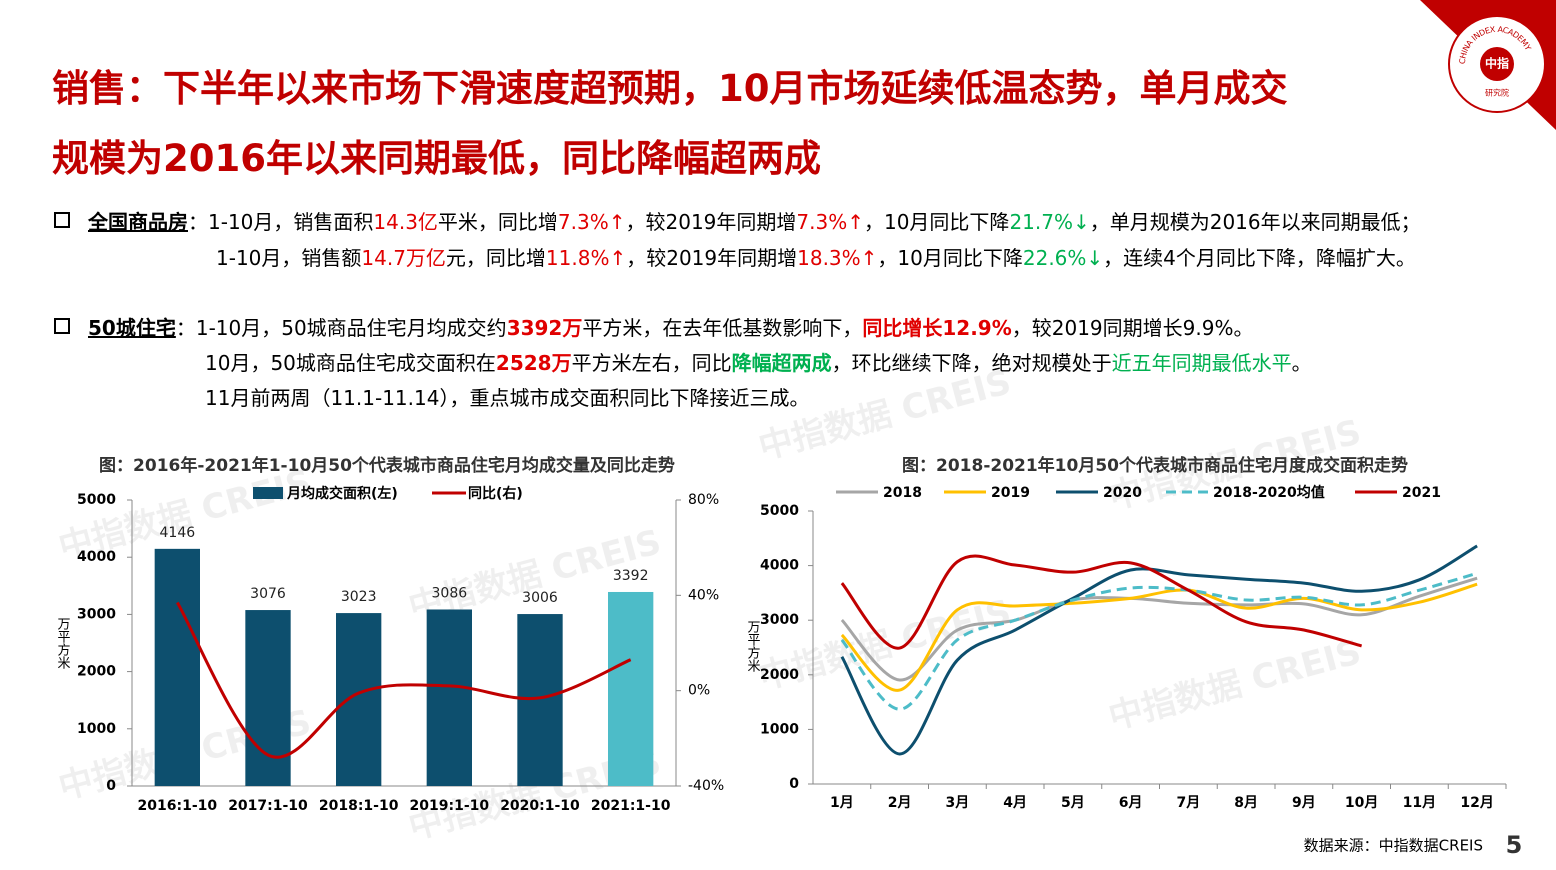 The width and height of the screenshot is (1556, 870). I want to click on page-number: 5, so click(1514, 845).